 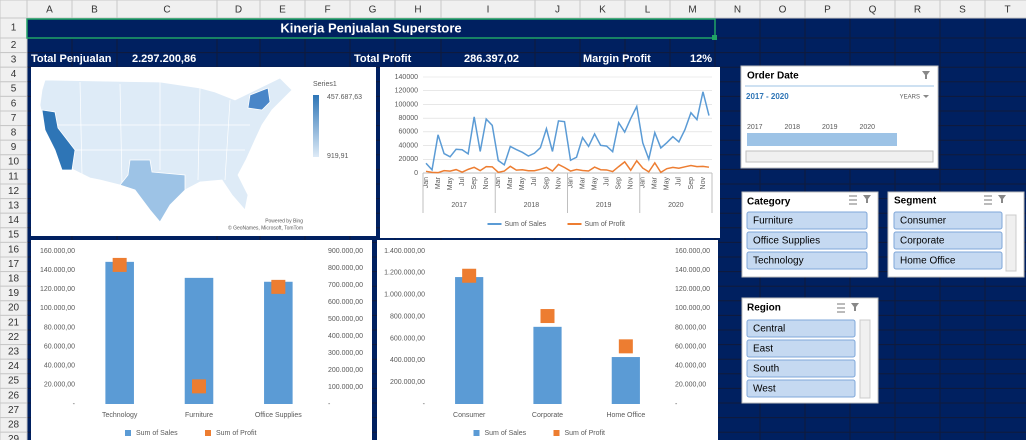 I want to click on x-tick-label: Nov, so click(x=703, y=183).